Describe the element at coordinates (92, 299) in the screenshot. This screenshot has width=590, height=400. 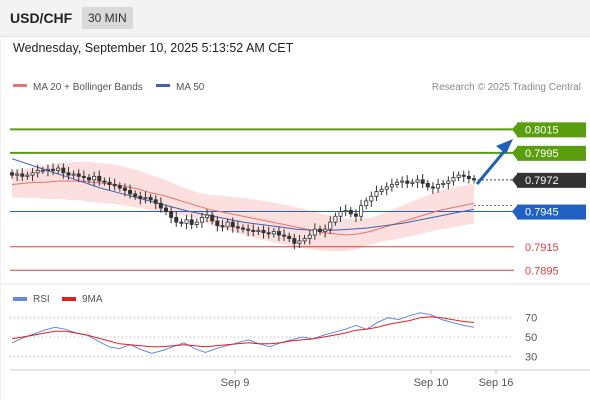
I see `ma9-legend-label: 9MA` at that location.